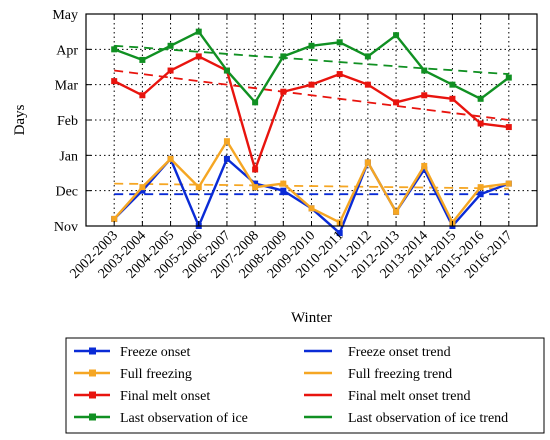 The height and width of the screenshot is (440, 550). What do you see at coordinates (311, 186) in the screenshot?
I see `series-line-full-freezing-trend` at bounding box center [311, 186].